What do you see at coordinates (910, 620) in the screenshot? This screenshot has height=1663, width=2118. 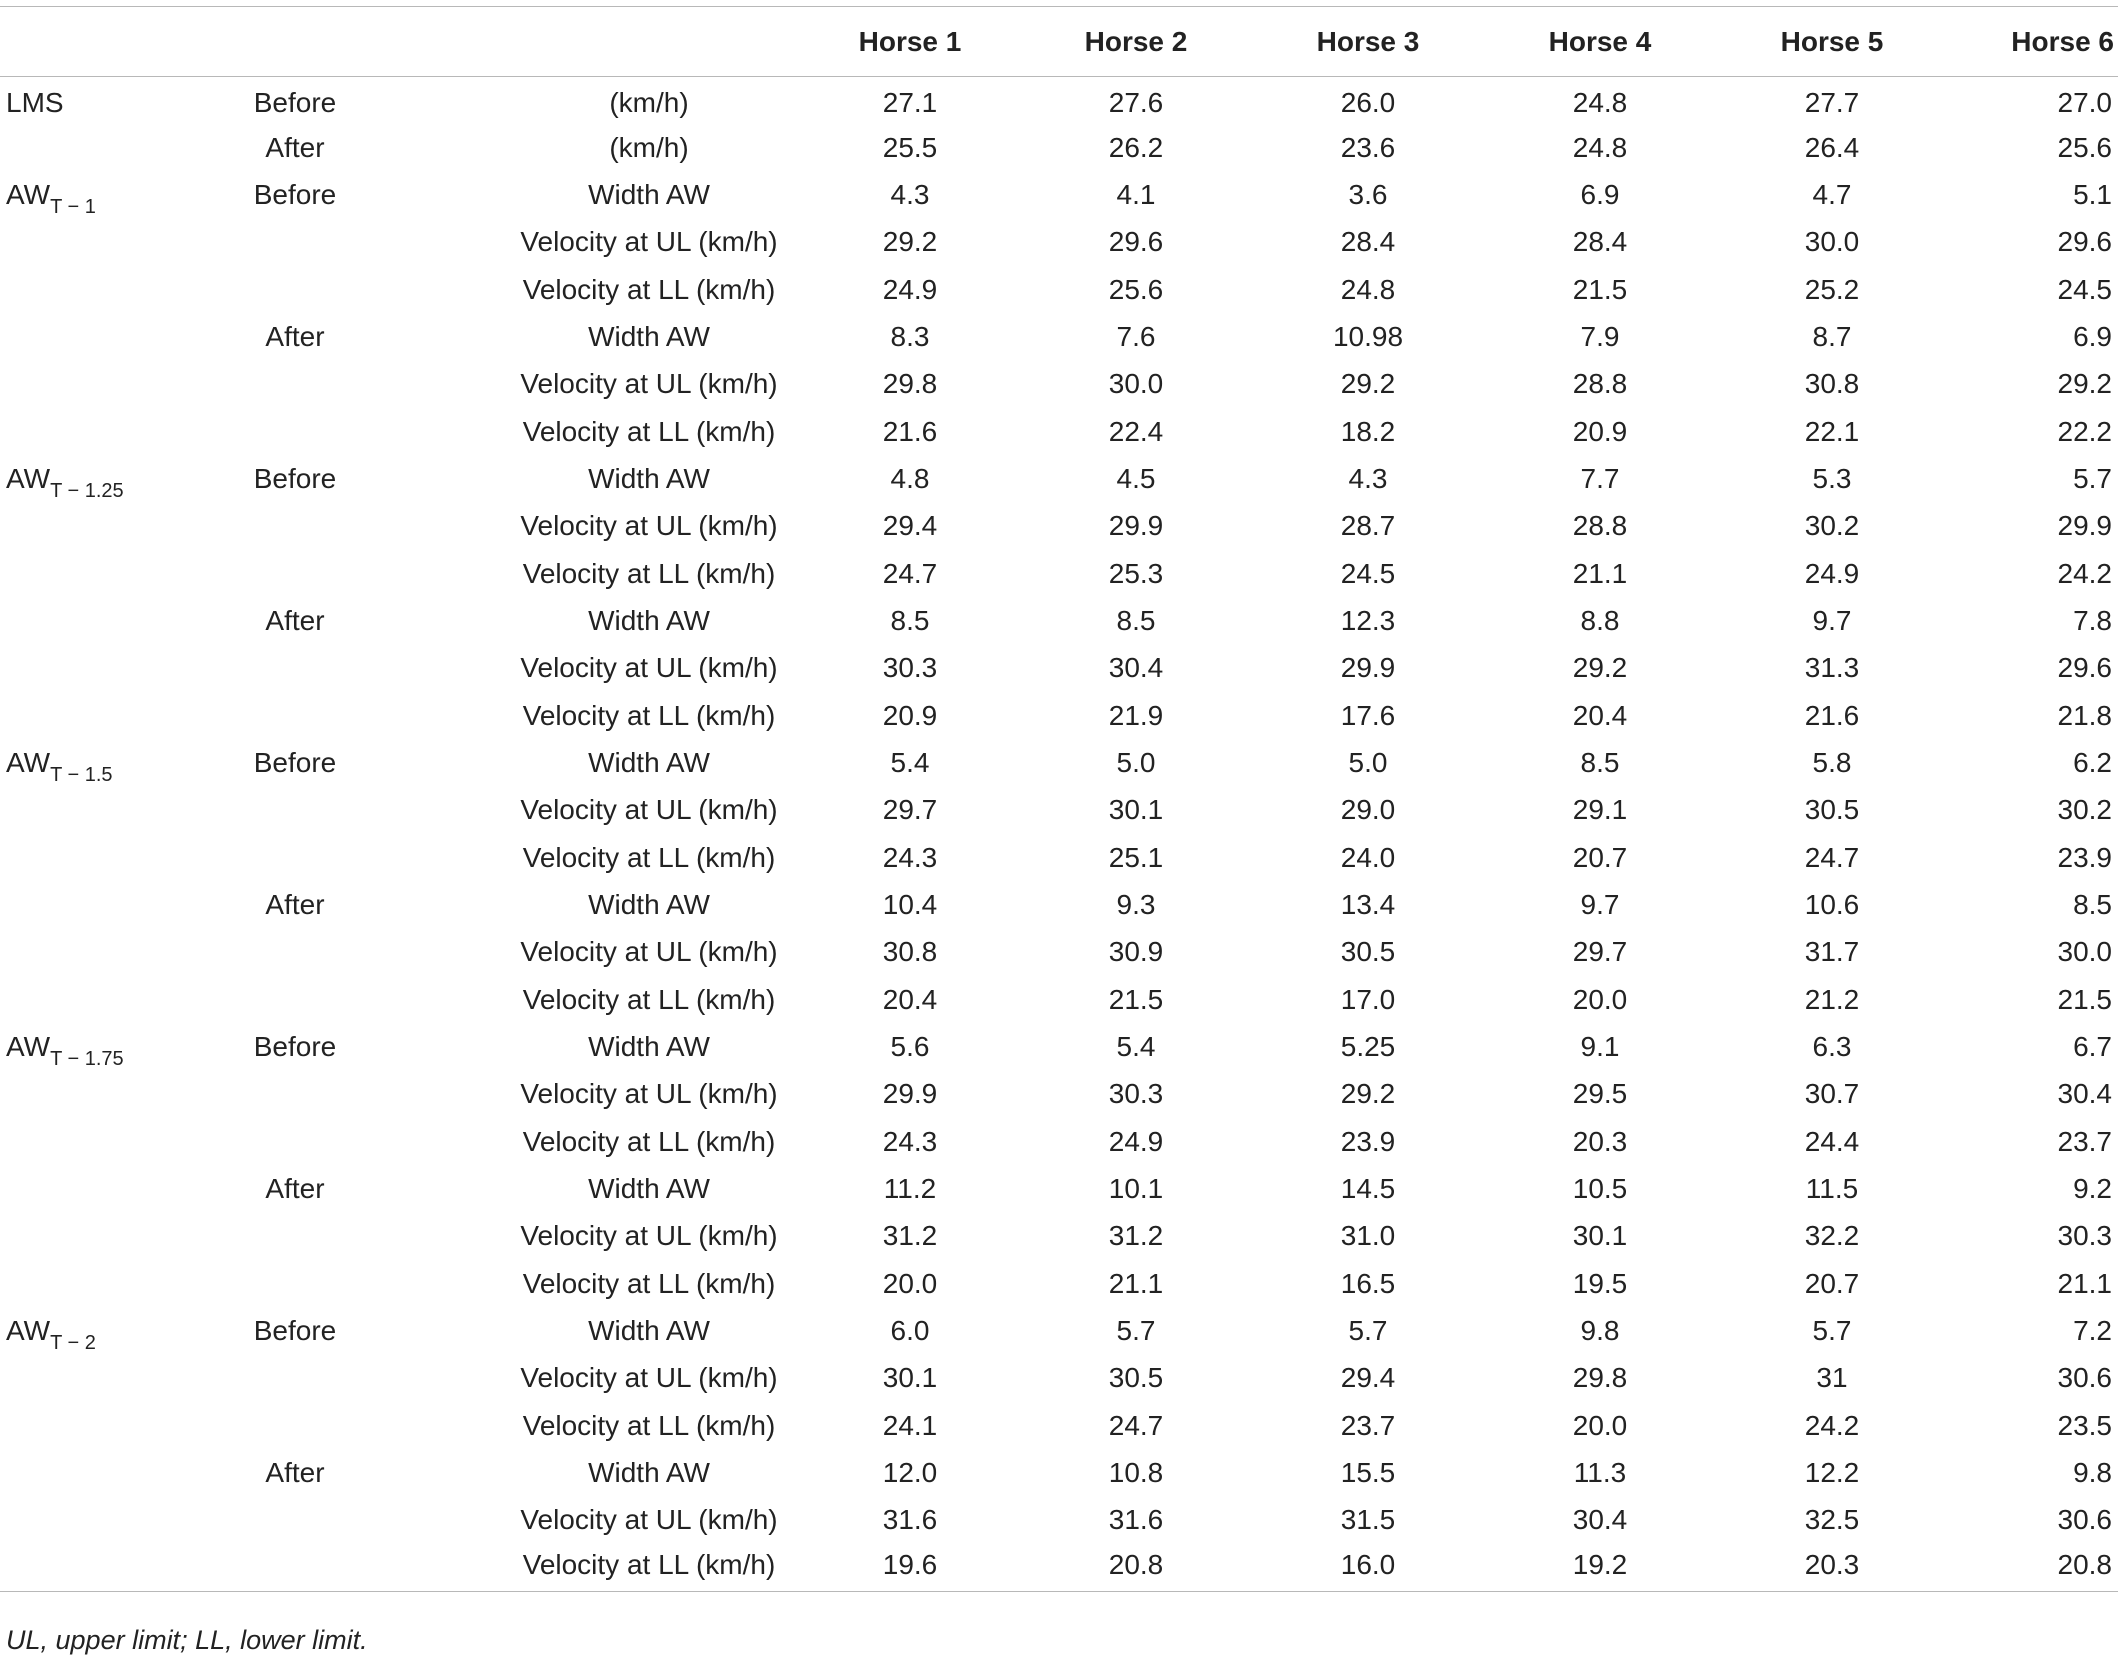 I see `value-cell-horse-1: 8.5` at bounding box center [910, 620].